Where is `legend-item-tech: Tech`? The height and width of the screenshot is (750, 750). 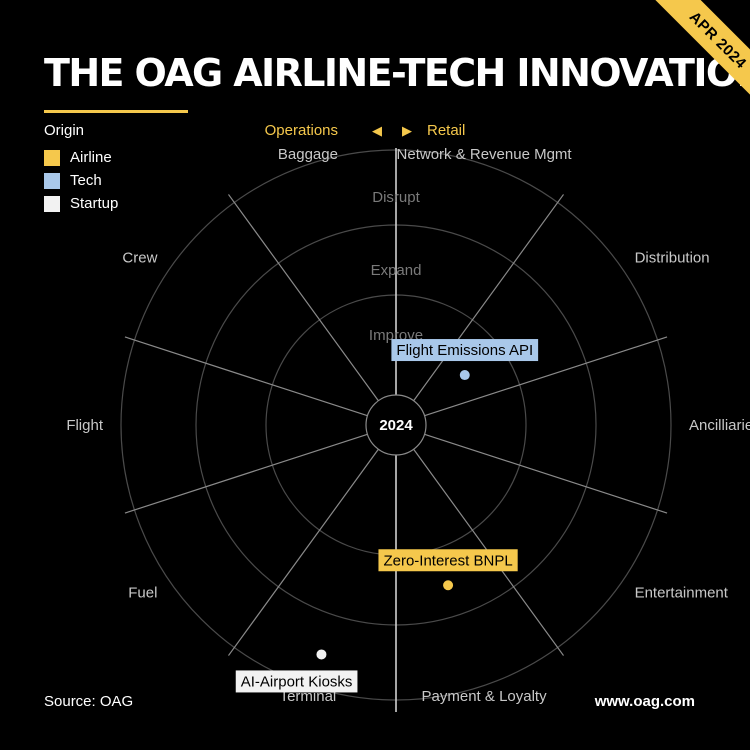 legend-item-tech: Tech is located at coordinates (81, 180).